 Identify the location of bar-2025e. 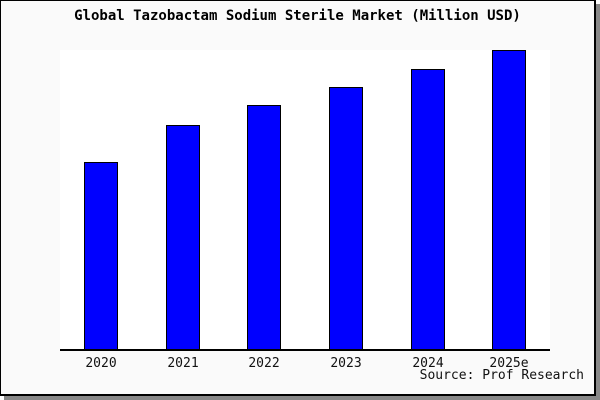
(509, 199).